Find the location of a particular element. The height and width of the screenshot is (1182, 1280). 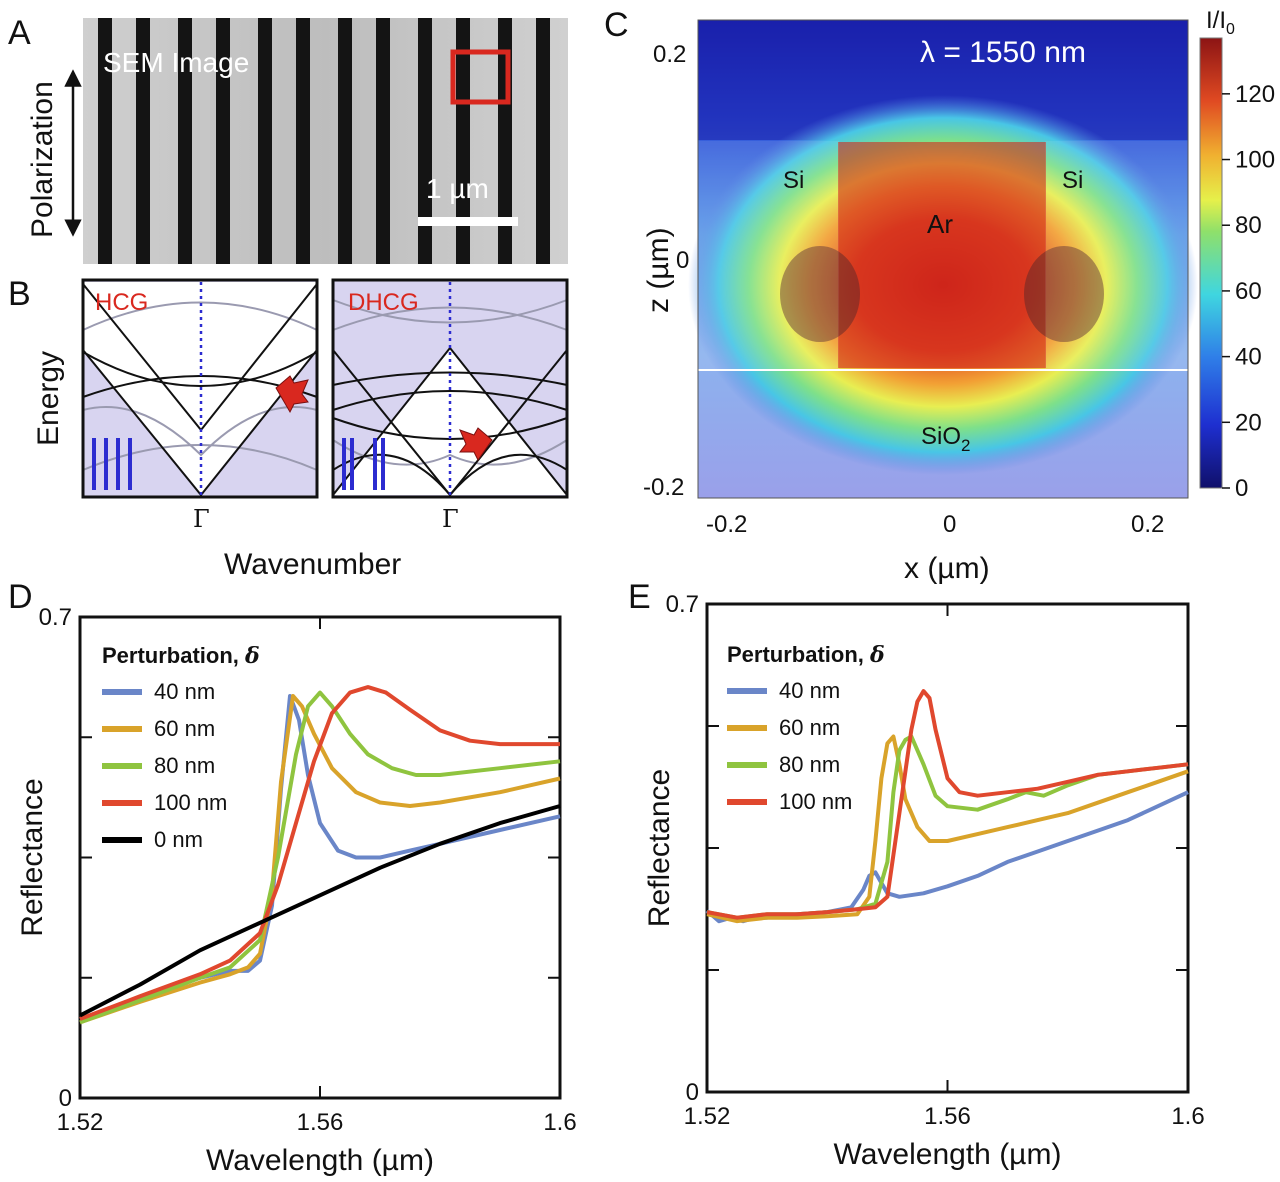

series-line-60-nm is located at coordinates (320, 859).